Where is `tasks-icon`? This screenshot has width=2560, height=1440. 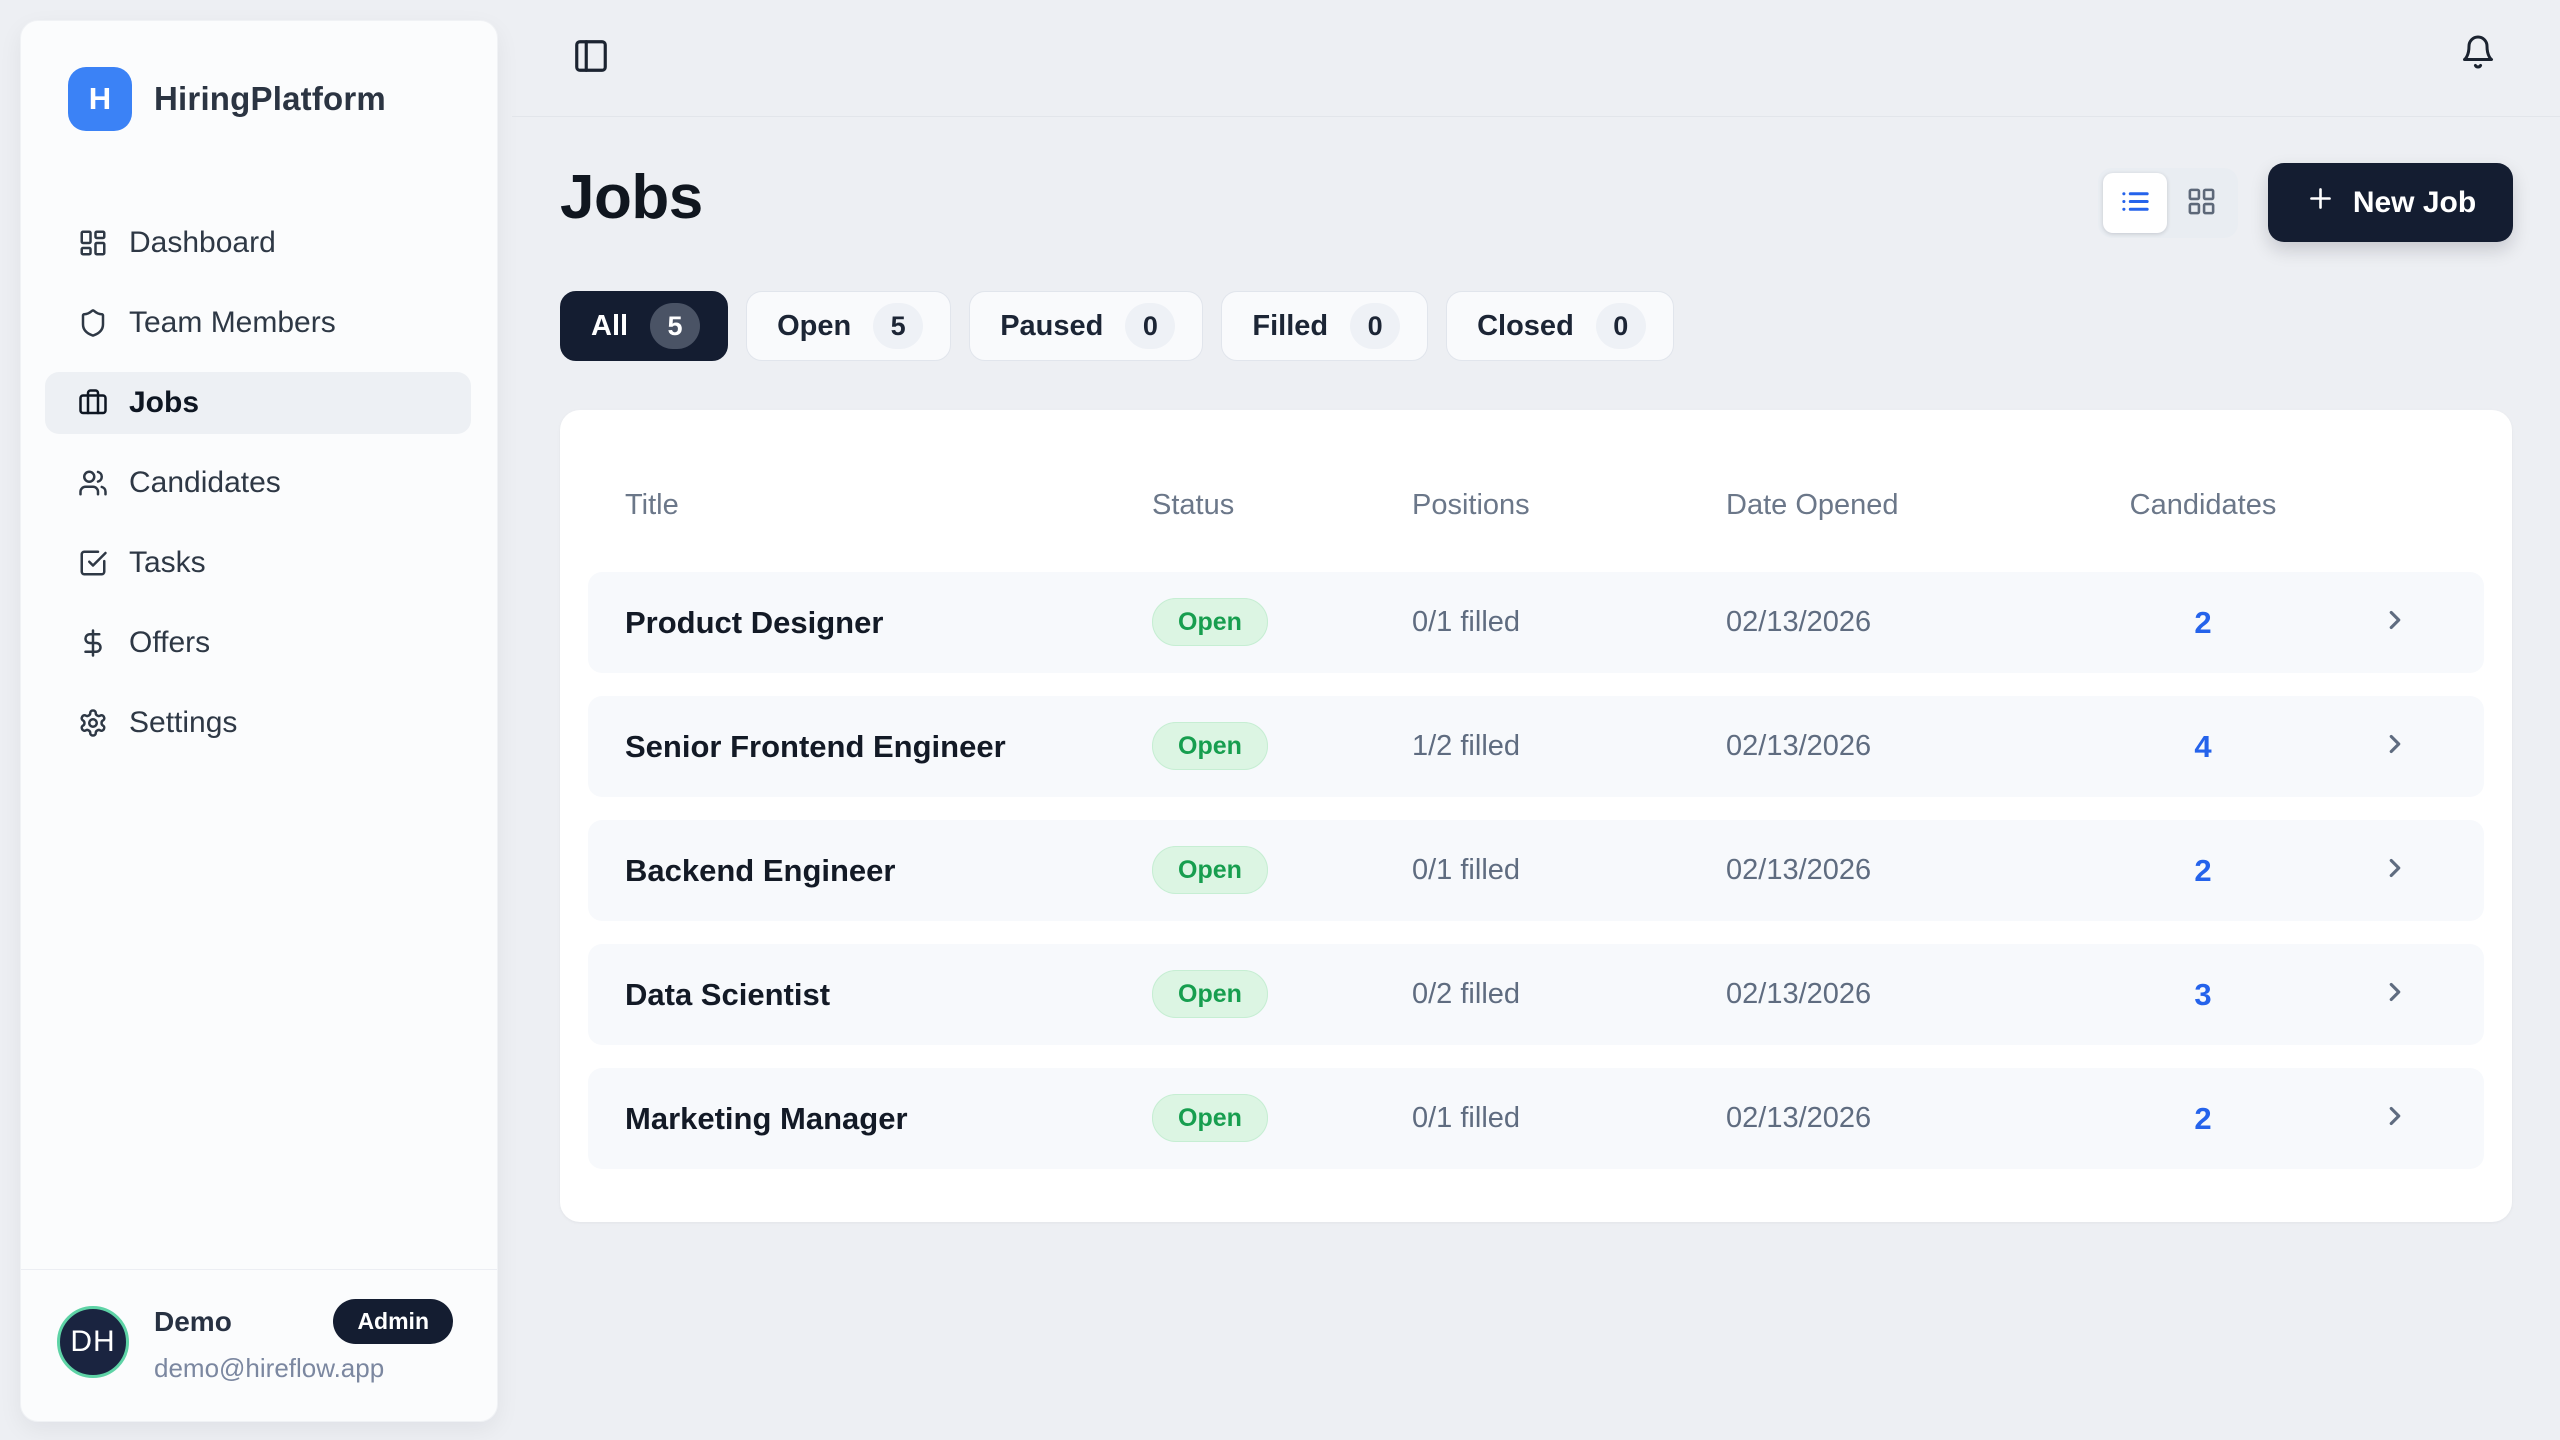
tasks-icon is located at coordinates (93, 563).